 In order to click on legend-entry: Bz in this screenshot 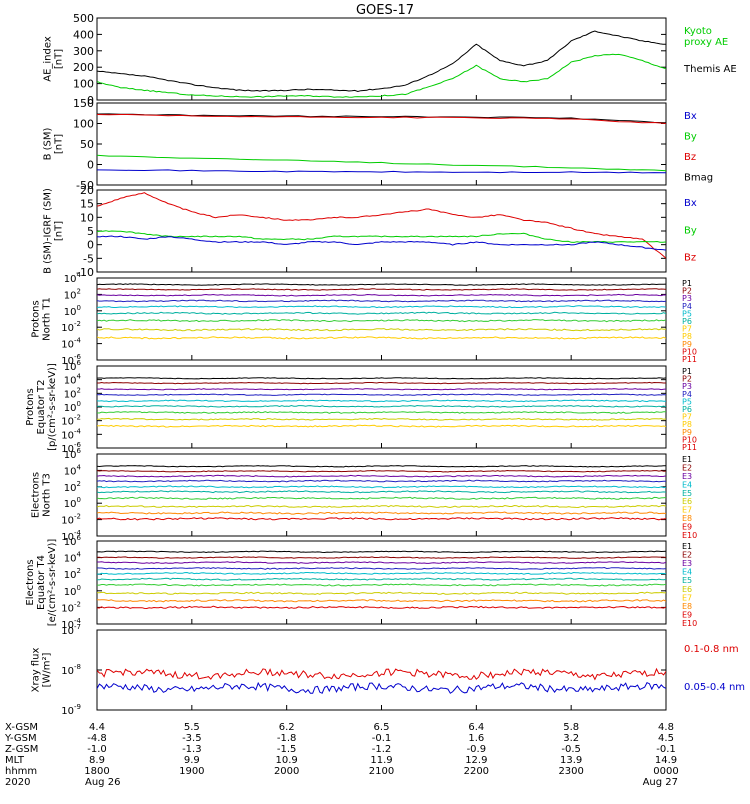, I will do `click(690, 157)`.